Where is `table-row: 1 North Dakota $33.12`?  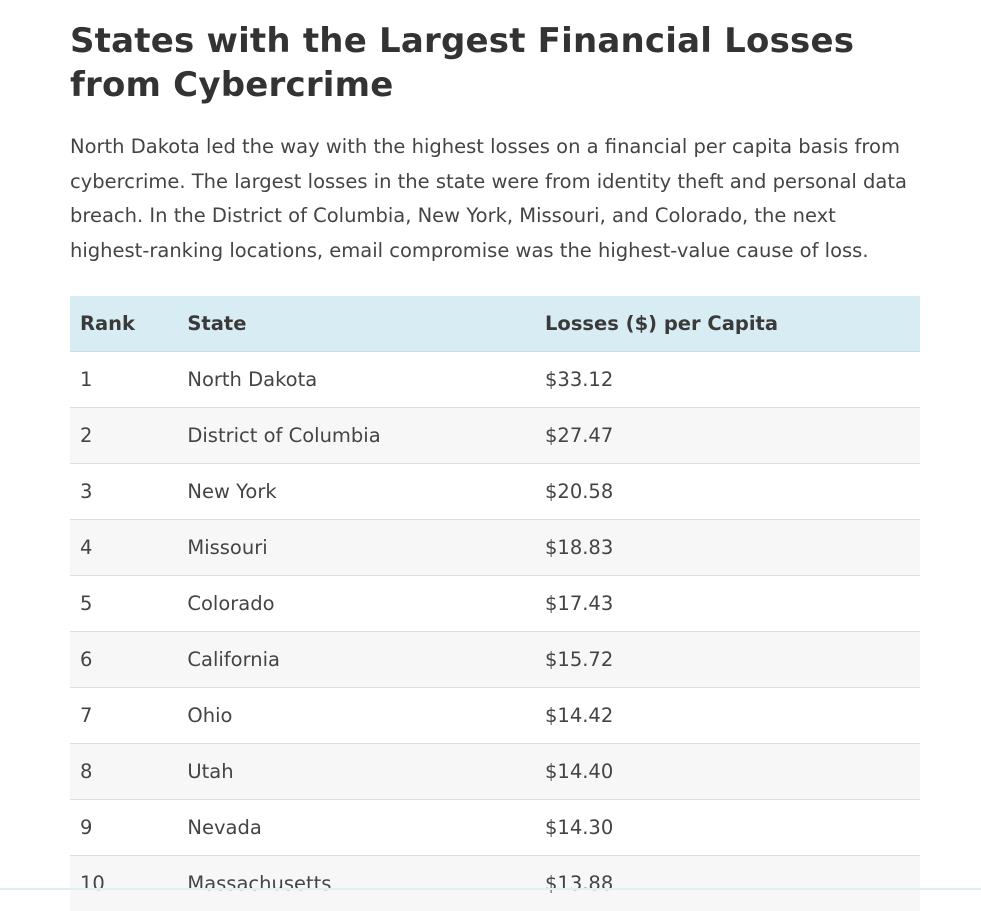 table-row: 1 North Dakota $33.12 is located at coordinates (495, 380).